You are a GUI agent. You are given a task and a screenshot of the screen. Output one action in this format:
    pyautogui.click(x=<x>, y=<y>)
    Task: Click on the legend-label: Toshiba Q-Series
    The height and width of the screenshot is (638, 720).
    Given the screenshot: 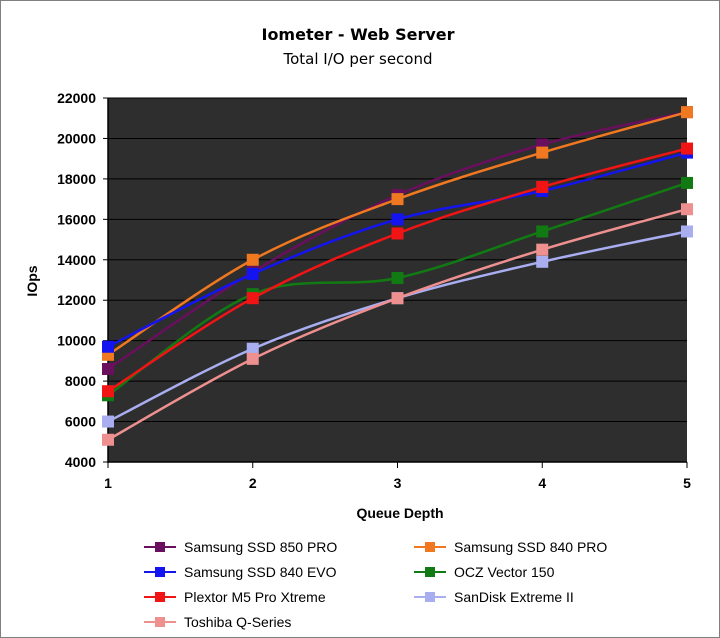 What is the action you would take?
    pyautogui.click(x=238, y=622)
    